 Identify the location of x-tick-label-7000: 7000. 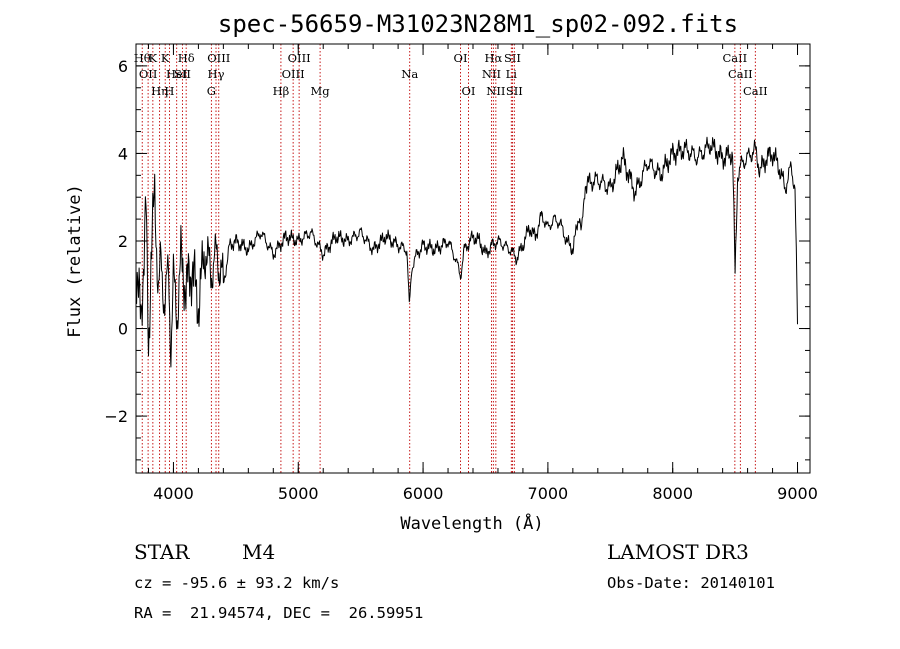
(548, 493).